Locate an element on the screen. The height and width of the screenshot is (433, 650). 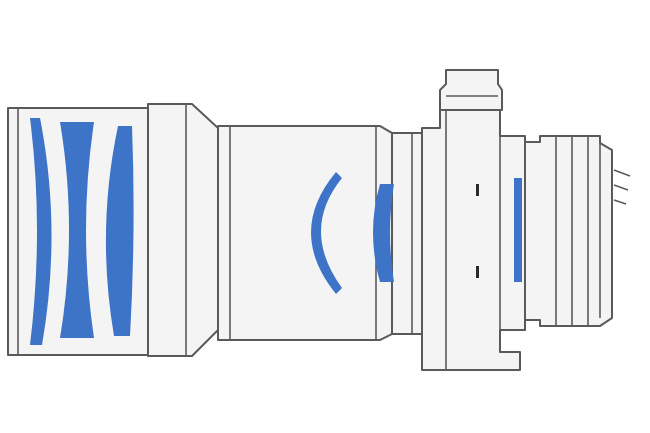
lens-mount is located at coordinates (568, 231).